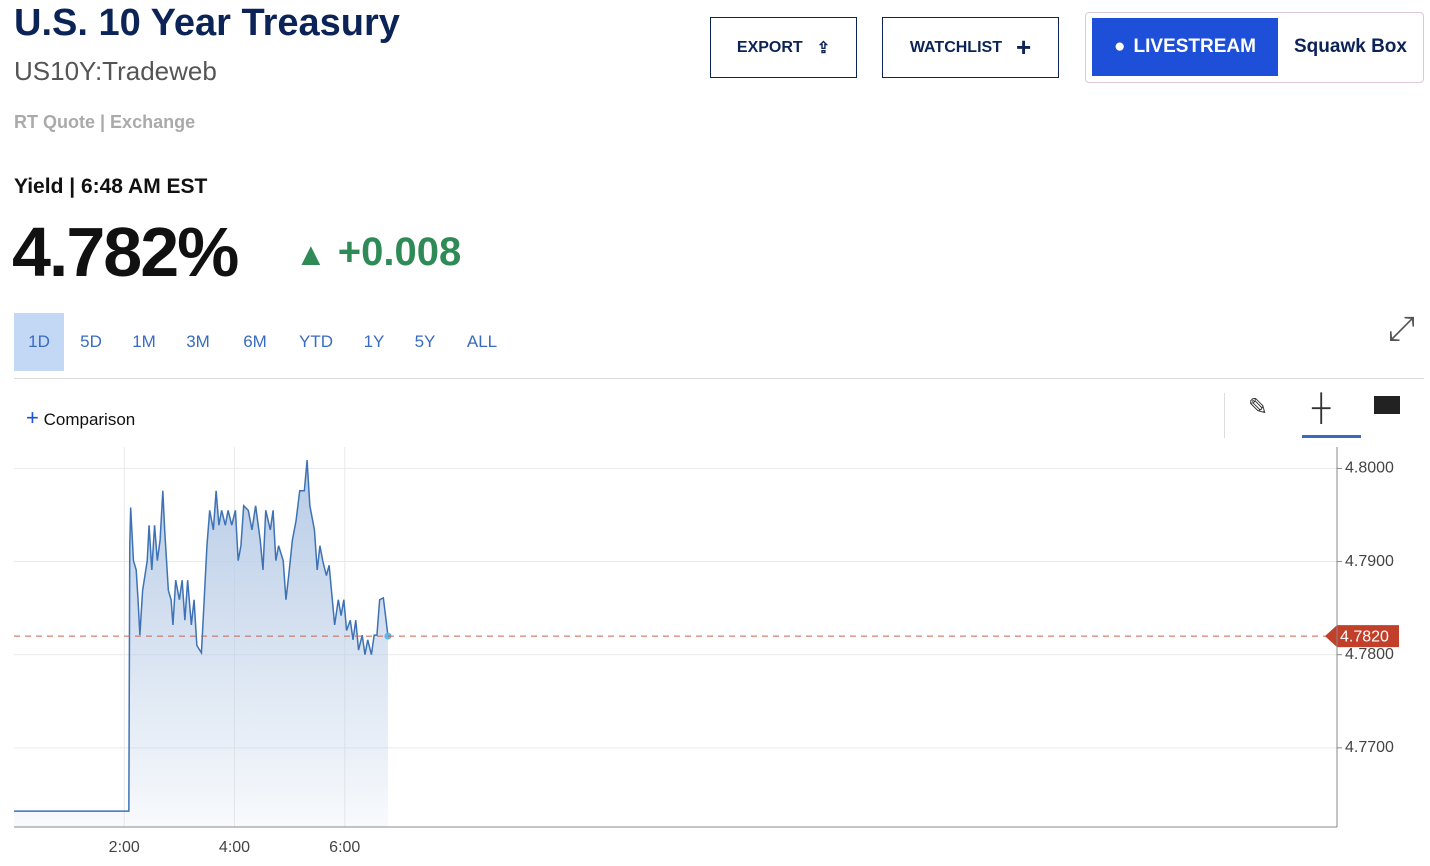 Image resolution: width=1430 pixels, height=866 pixels. What do you see at coordinates (1224, 415) in the screenshot?
I see `tool-divider` at bounding box center [1224, 415].